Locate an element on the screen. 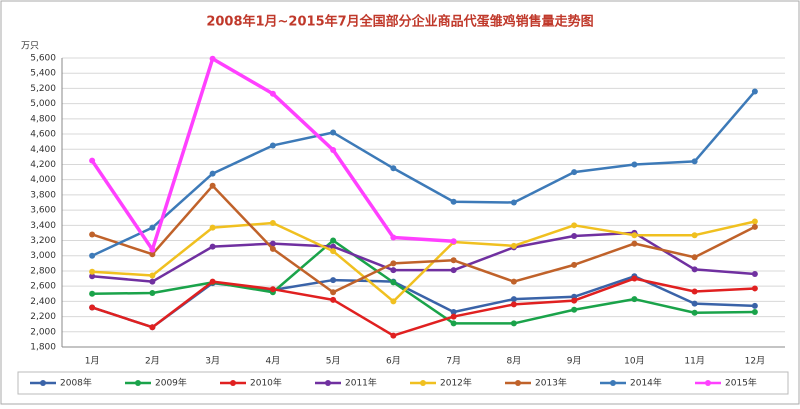  y-tick-label: 5,400 is located at coordinates (43, 74).